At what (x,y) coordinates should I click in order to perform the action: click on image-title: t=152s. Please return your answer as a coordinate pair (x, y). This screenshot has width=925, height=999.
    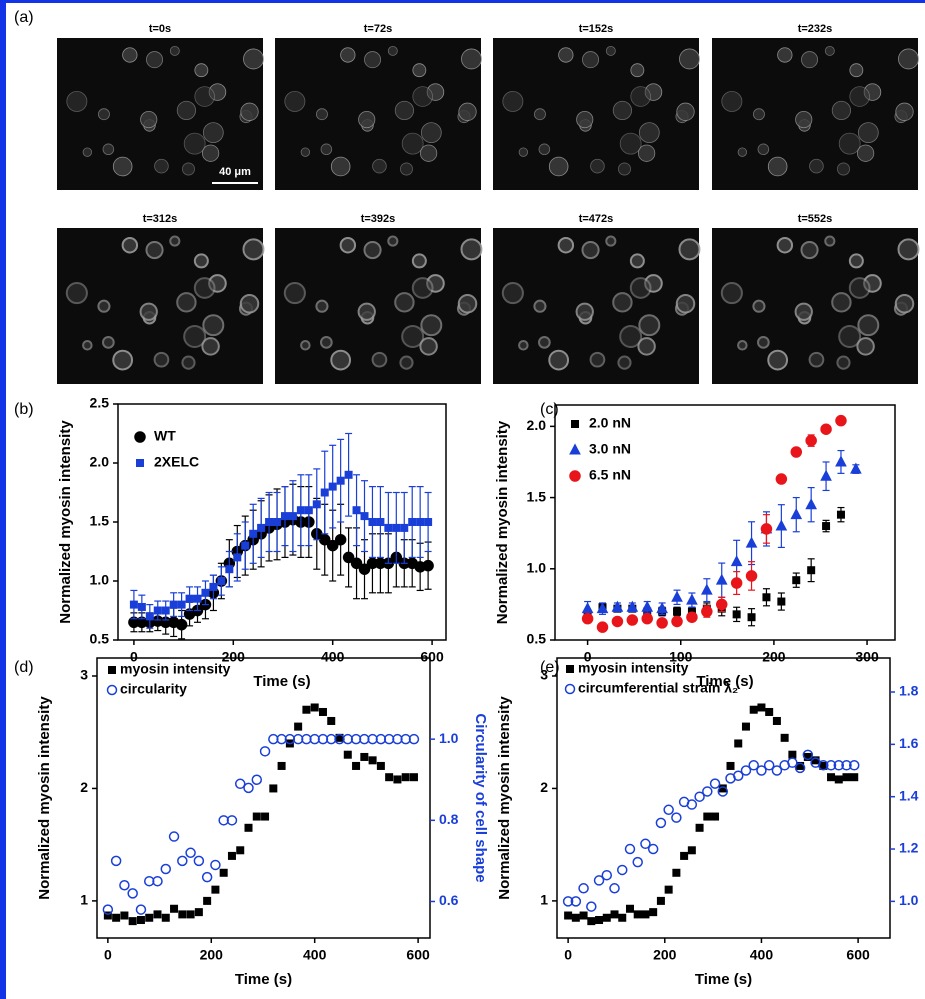
    Looking at the image, I should click on (596, 29).